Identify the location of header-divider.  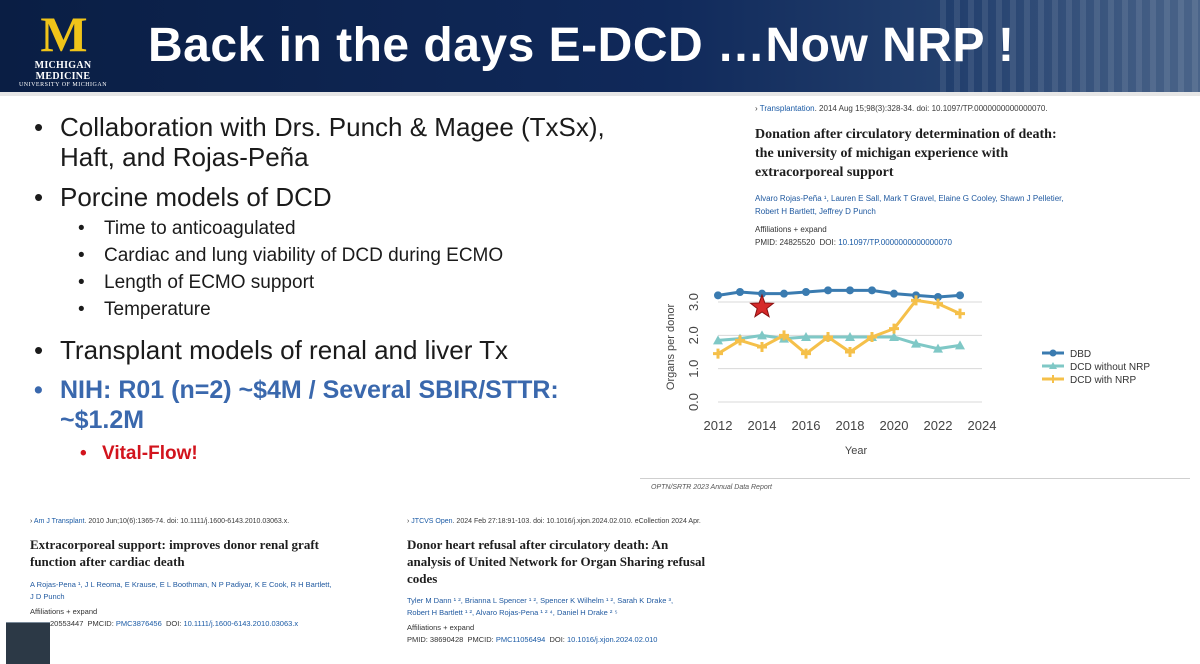
(600, 94).